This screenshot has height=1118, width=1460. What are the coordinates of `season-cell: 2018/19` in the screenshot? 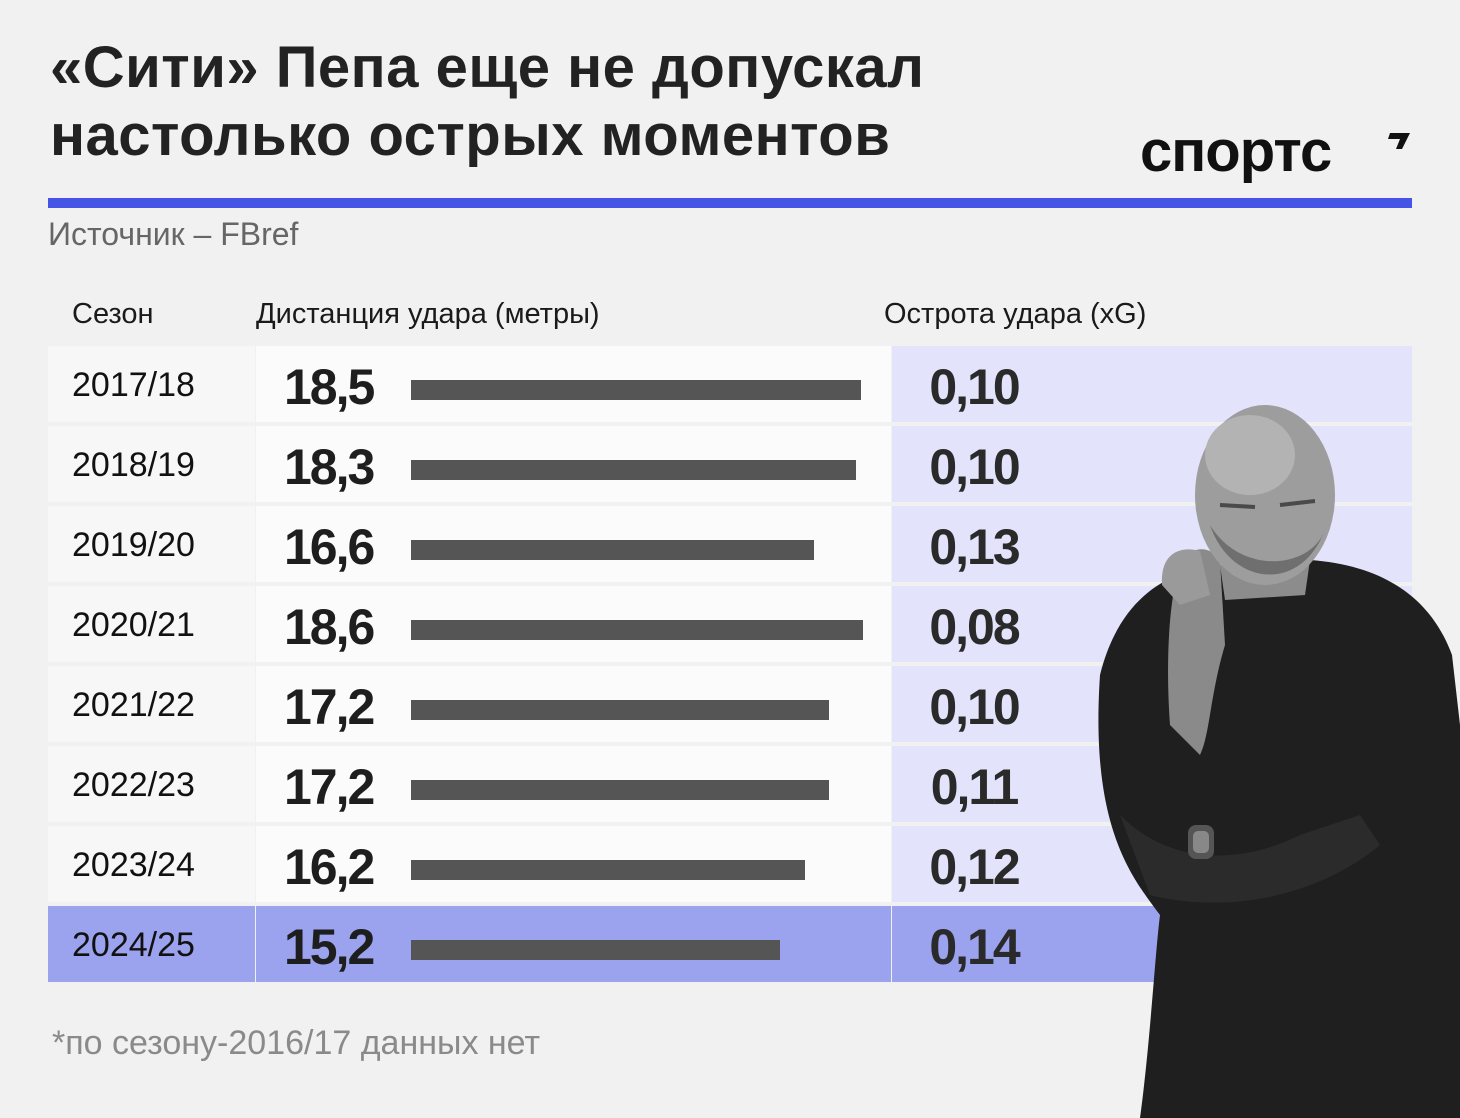 It's located at (151, 464).